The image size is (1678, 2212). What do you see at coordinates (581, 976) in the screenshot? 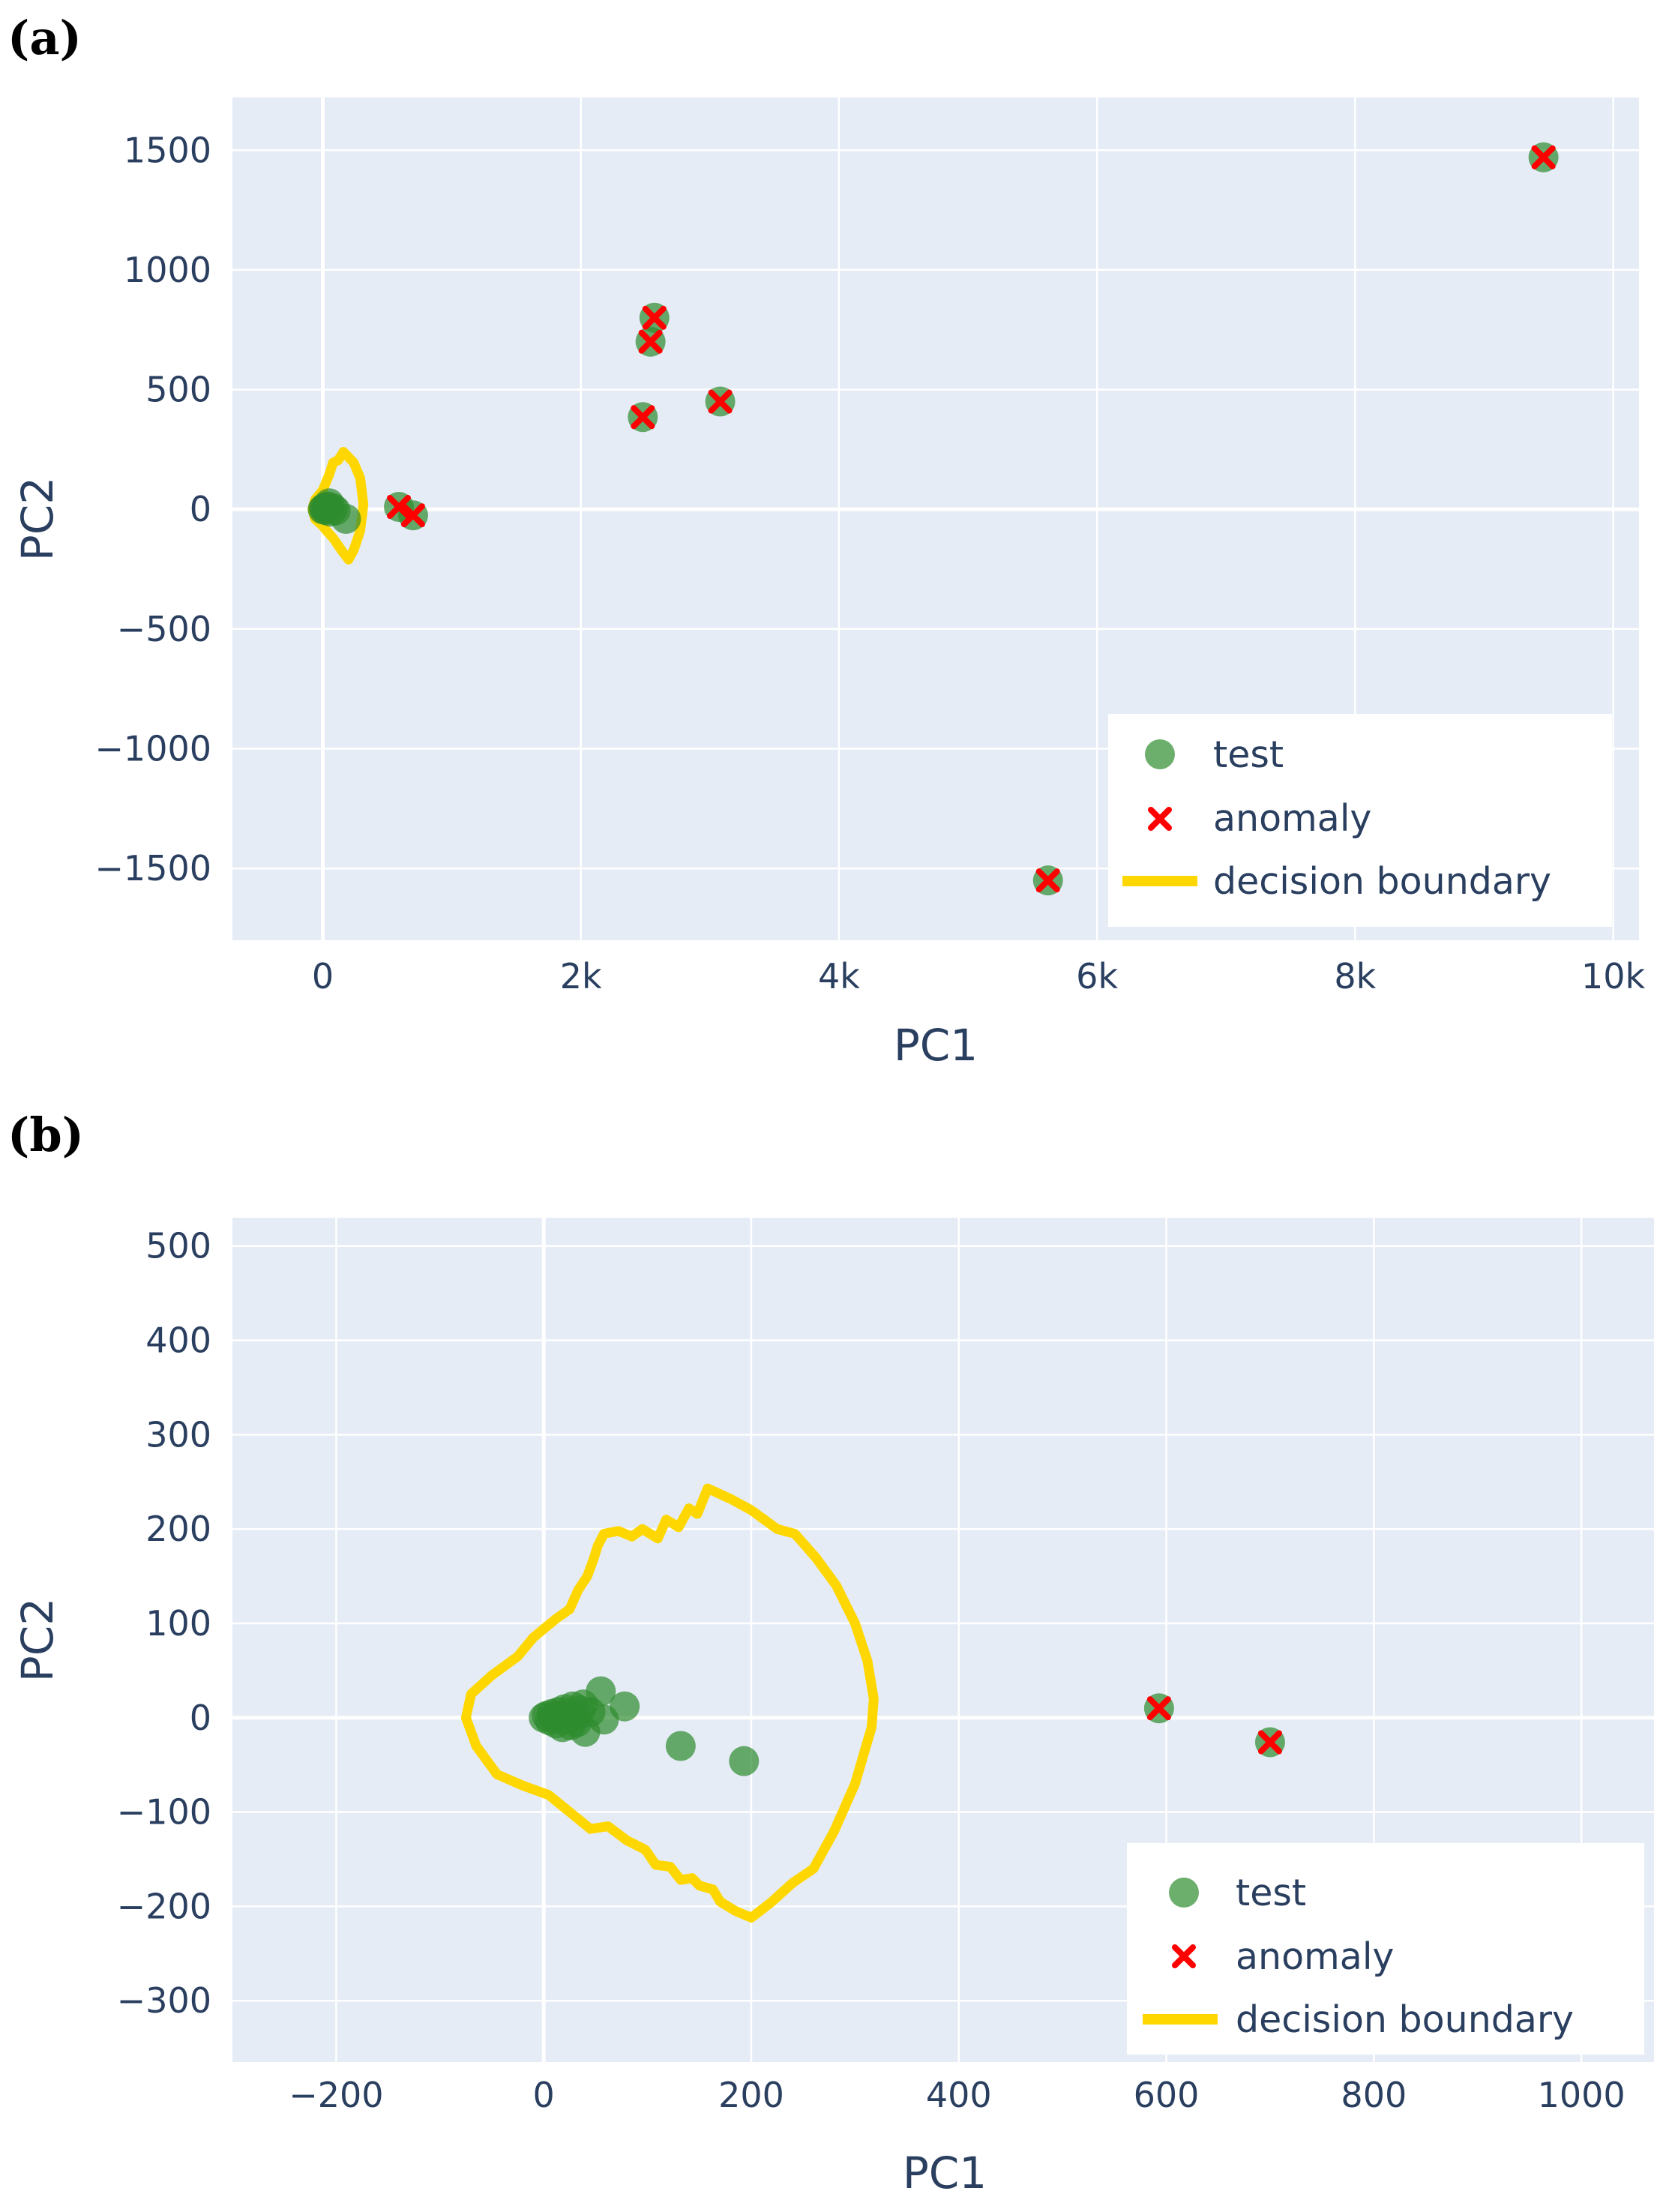
I see `x-tick-label: 2k` at bounding box center [581, 976].